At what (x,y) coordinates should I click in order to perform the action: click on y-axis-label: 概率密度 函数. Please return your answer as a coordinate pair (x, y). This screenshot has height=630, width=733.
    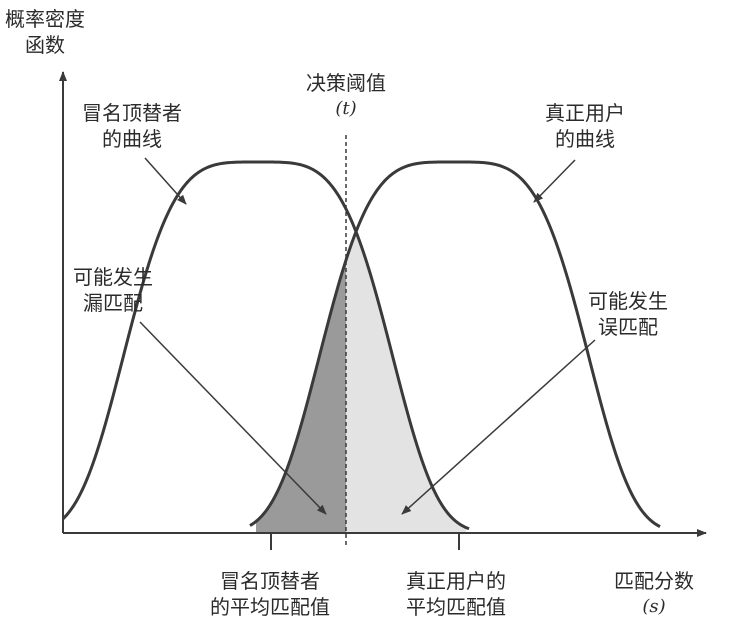
    Looking at the image, I should click on (45, 32).